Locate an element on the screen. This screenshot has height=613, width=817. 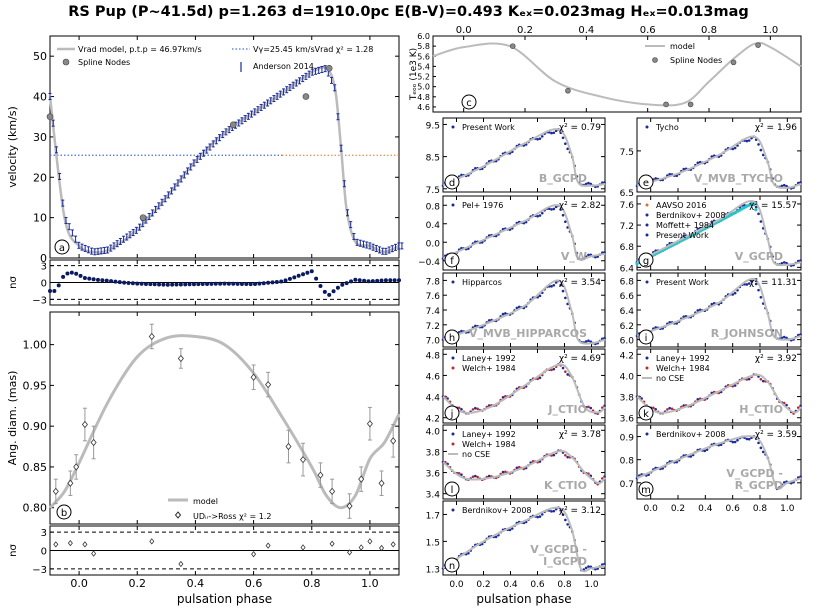
panel-b-gcpd-ytick-label: 8.5 is located at coordinates (433, 159).